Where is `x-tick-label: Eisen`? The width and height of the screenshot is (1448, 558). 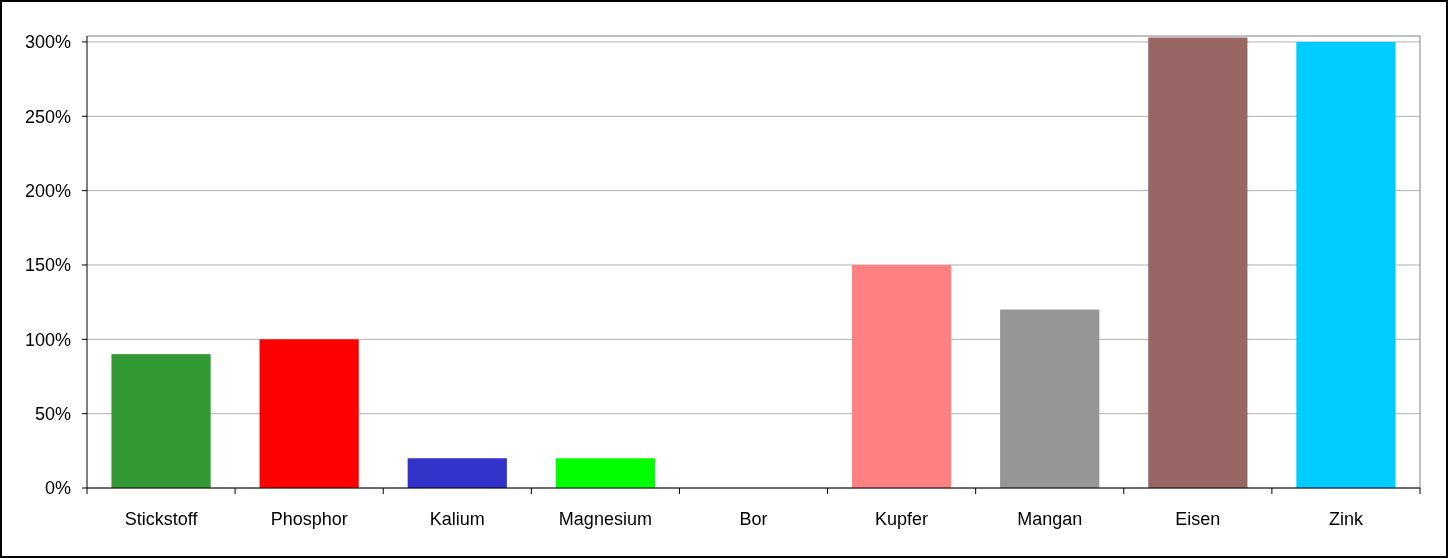 x-tick-label: Eisen is located at coordinates (1198, 519).